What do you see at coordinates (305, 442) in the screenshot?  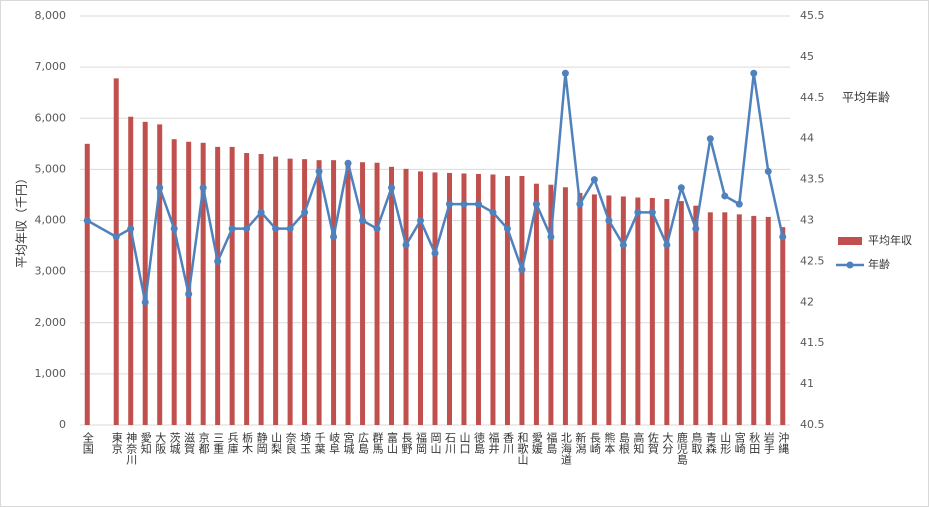 I see `x-tick-label: 埼玉` at bounding box center [305, 442].